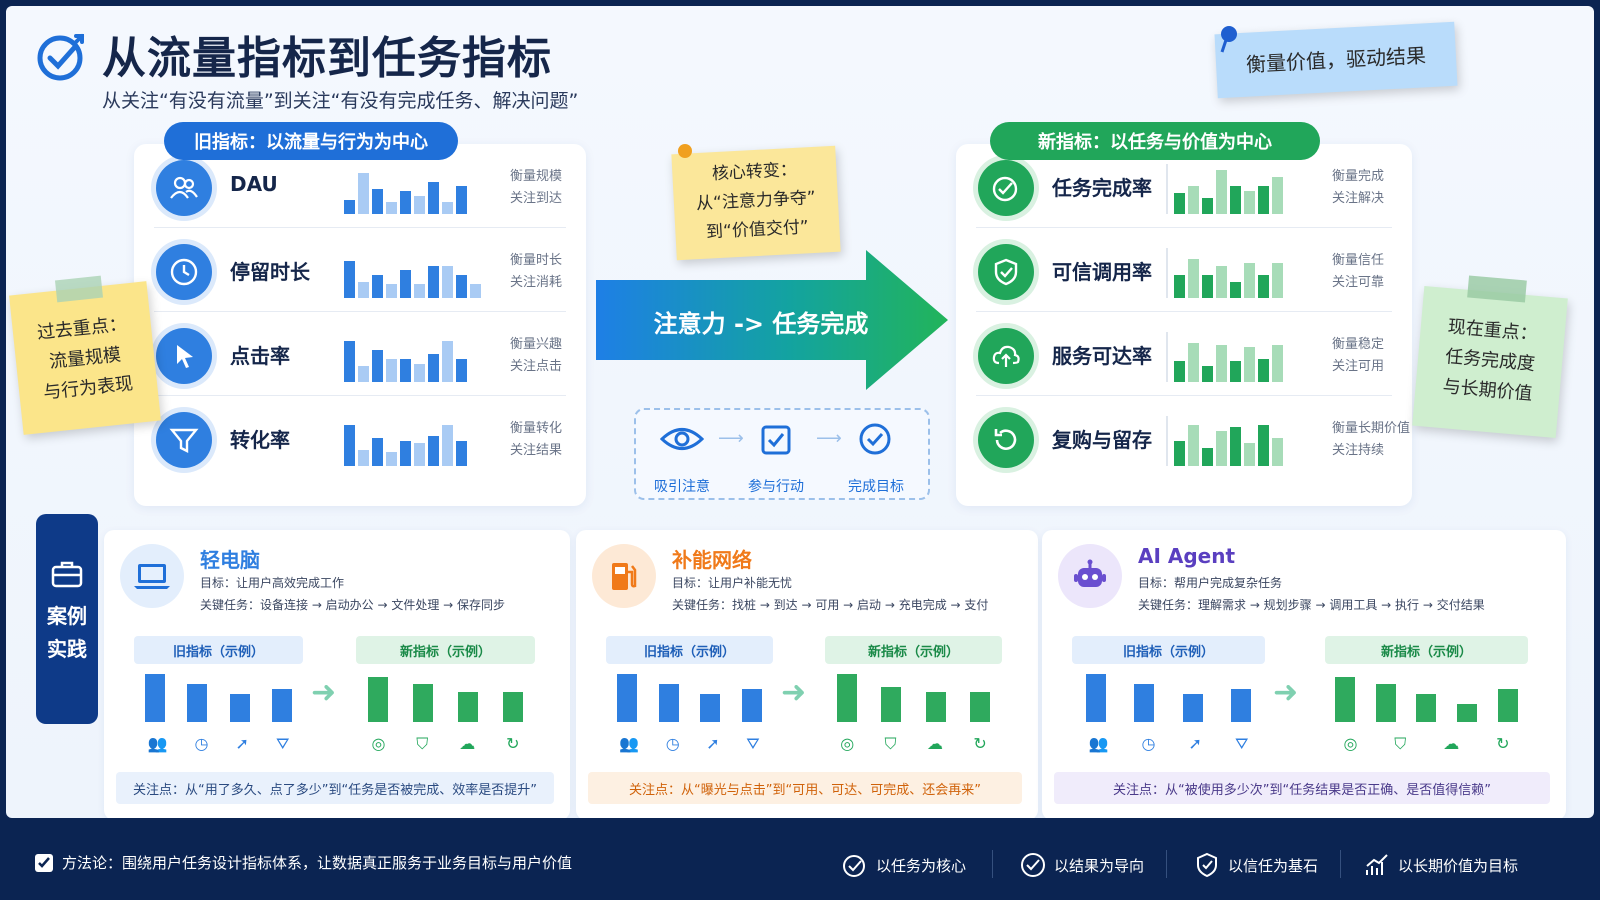  What do you see at coordinates (536, 176) in the screenshot?
I see `metric-desc-line: 衡量规模` at bounding box center [536, 176].